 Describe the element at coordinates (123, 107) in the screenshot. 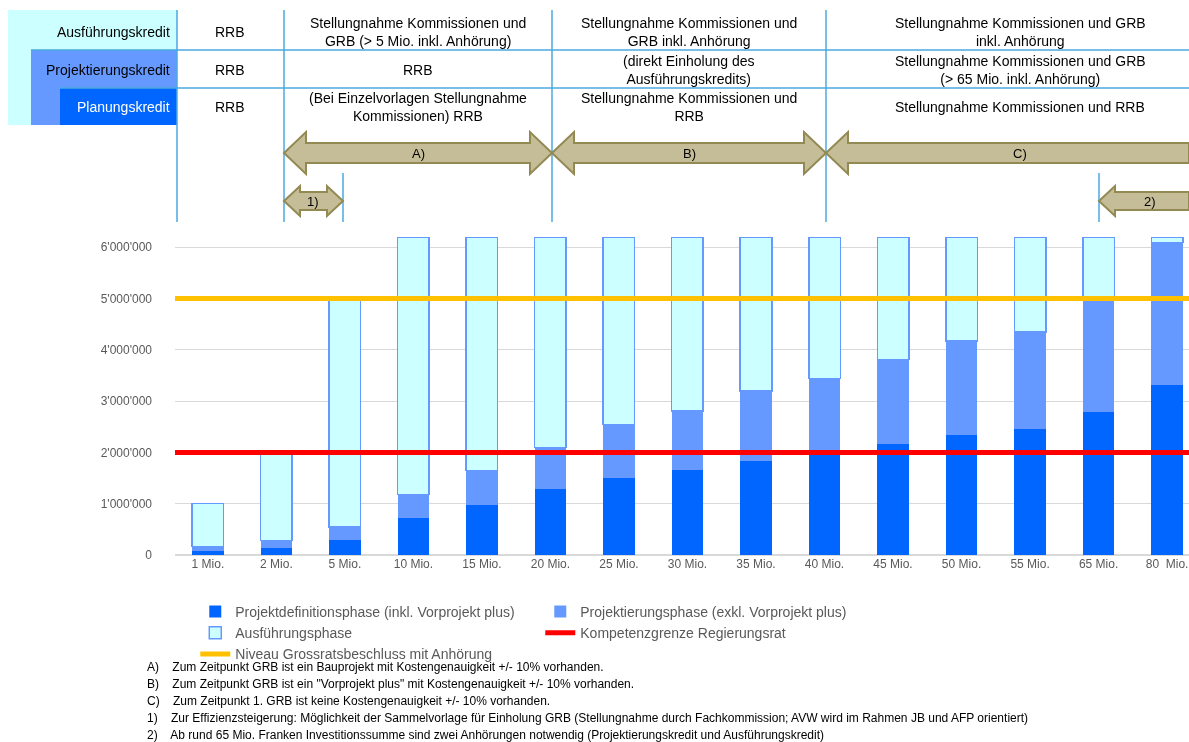

I see `text: Planungskredit` at that location.